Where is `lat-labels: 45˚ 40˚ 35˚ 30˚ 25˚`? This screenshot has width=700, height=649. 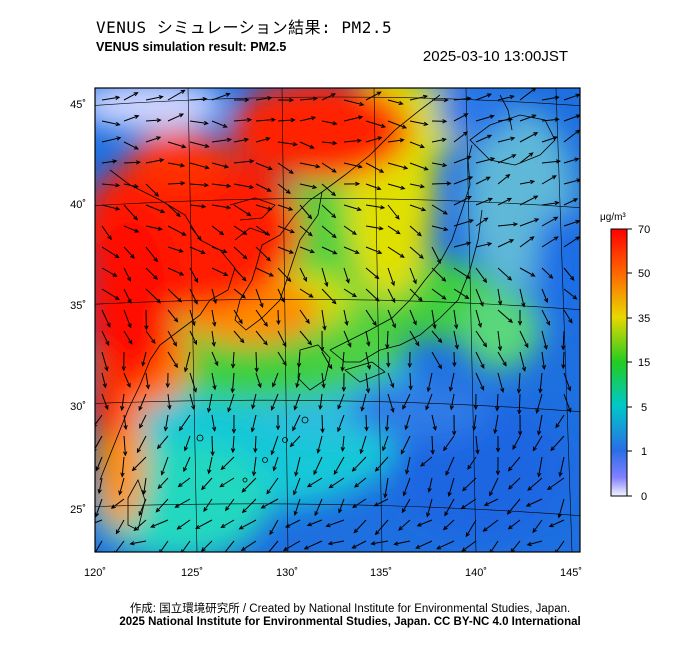
lat-labels: 45˚ 40˚ 35˚ 30˚ 25˚ is located at coordinates (78, 307).